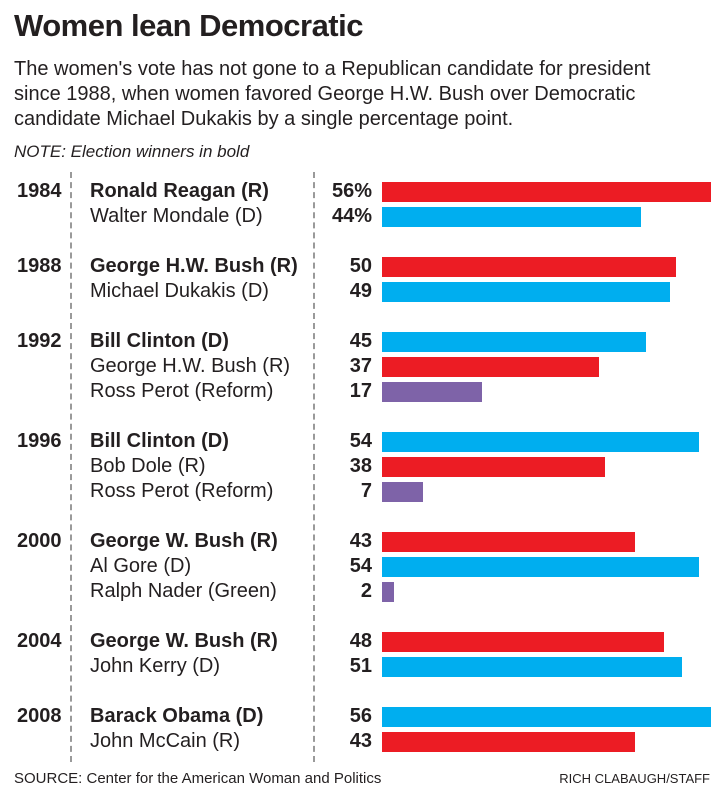  Describe the element at coordinates (188, 25) in the screenshot. I see `page-title: Women lean Democratic` at that location.